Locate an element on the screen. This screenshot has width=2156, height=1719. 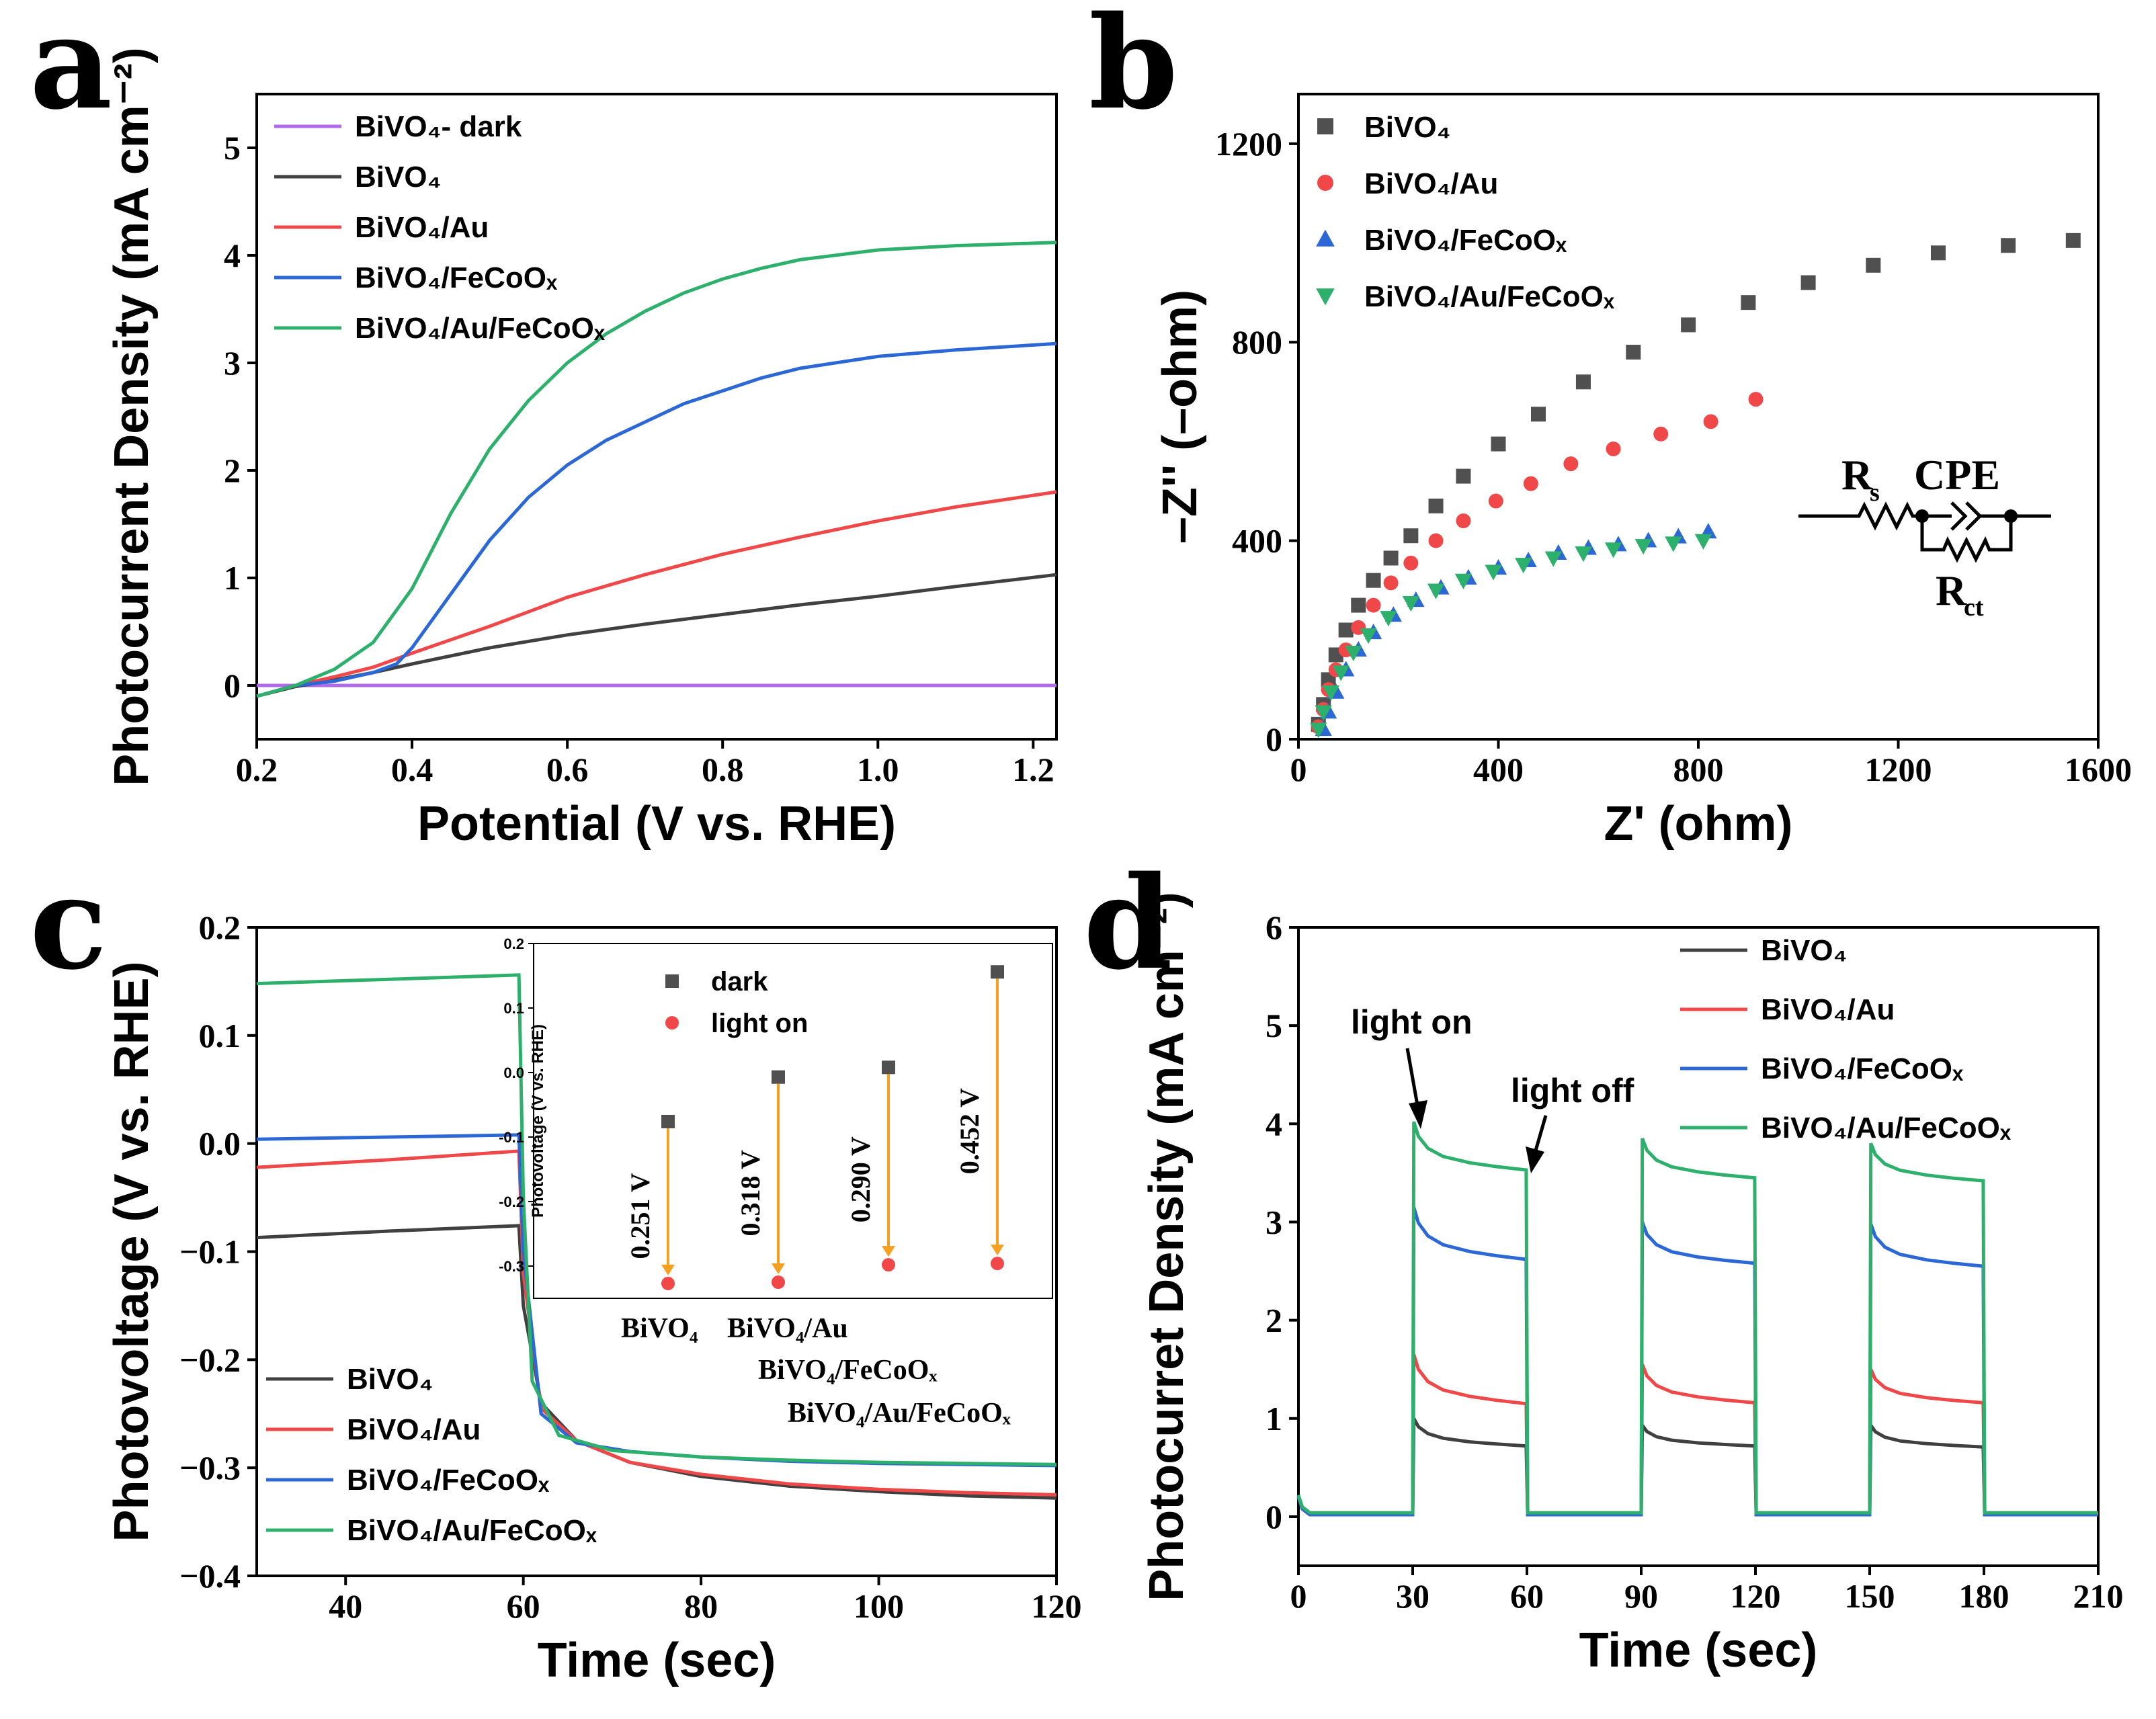
plot-frame is located at coordinates (657, 417).